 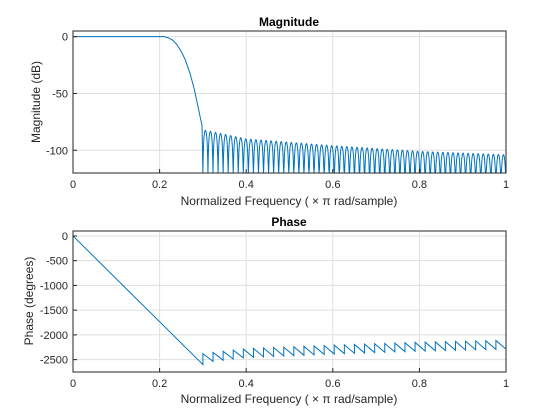 What do you see at coordinates (506, 384) in the screenshot?
I see `phase-xtick-label: 1` at bounding box center [506, 384].